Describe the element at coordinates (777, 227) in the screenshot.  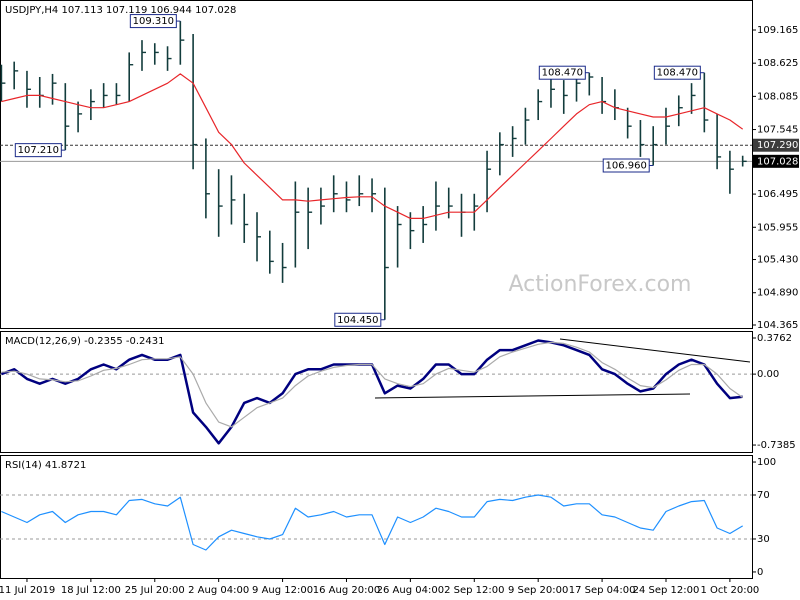
I see `y-tick-label: 105.955` at that location.